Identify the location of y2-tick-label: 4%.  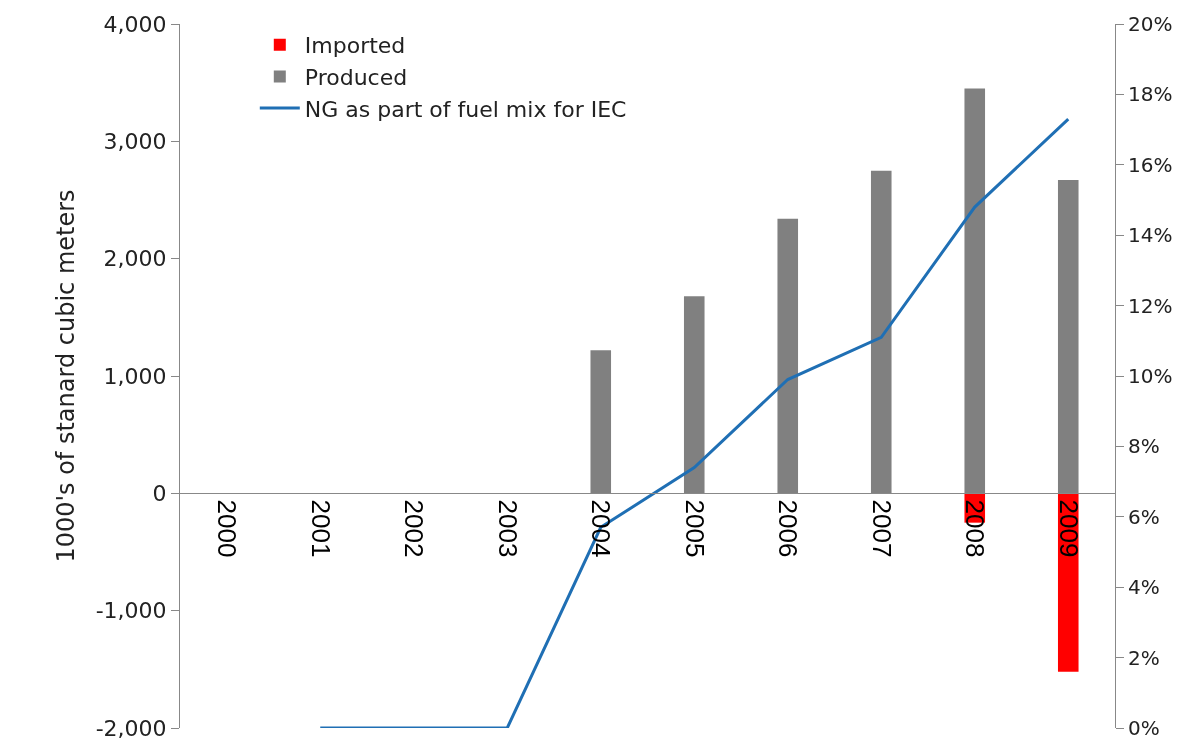
(1144, 587).